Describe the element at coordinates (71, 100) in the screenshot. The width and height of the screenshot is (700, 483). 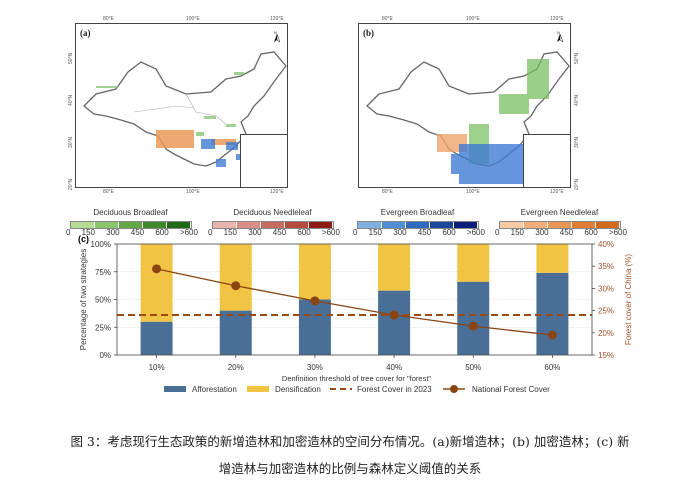
I see `map-a-lat-tick: 40°N` at that location.